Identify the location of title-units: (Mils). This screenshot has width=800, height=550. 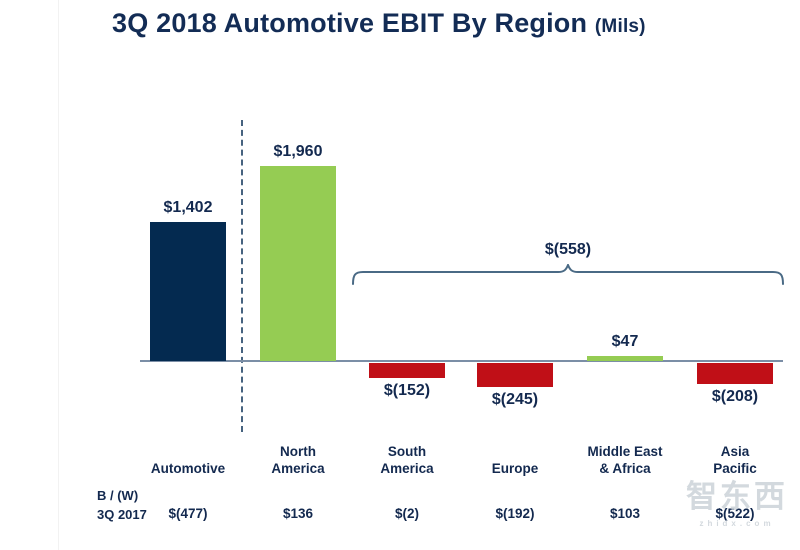
(620, 26).